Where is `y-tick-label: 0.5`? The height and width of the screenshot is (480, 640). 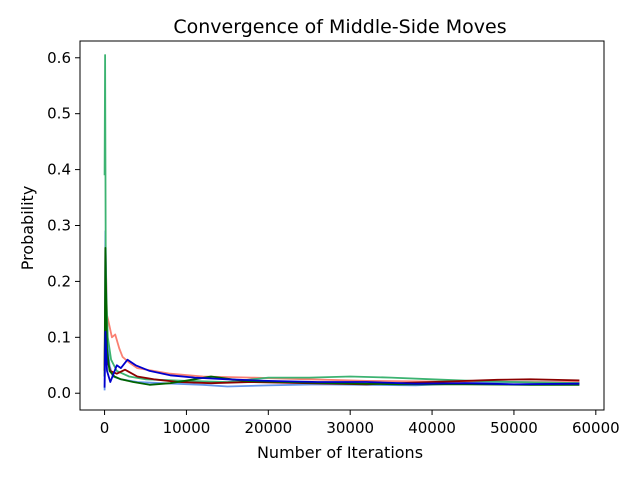
y-tick-label: 0.5 is located at coordinates (59, 114).